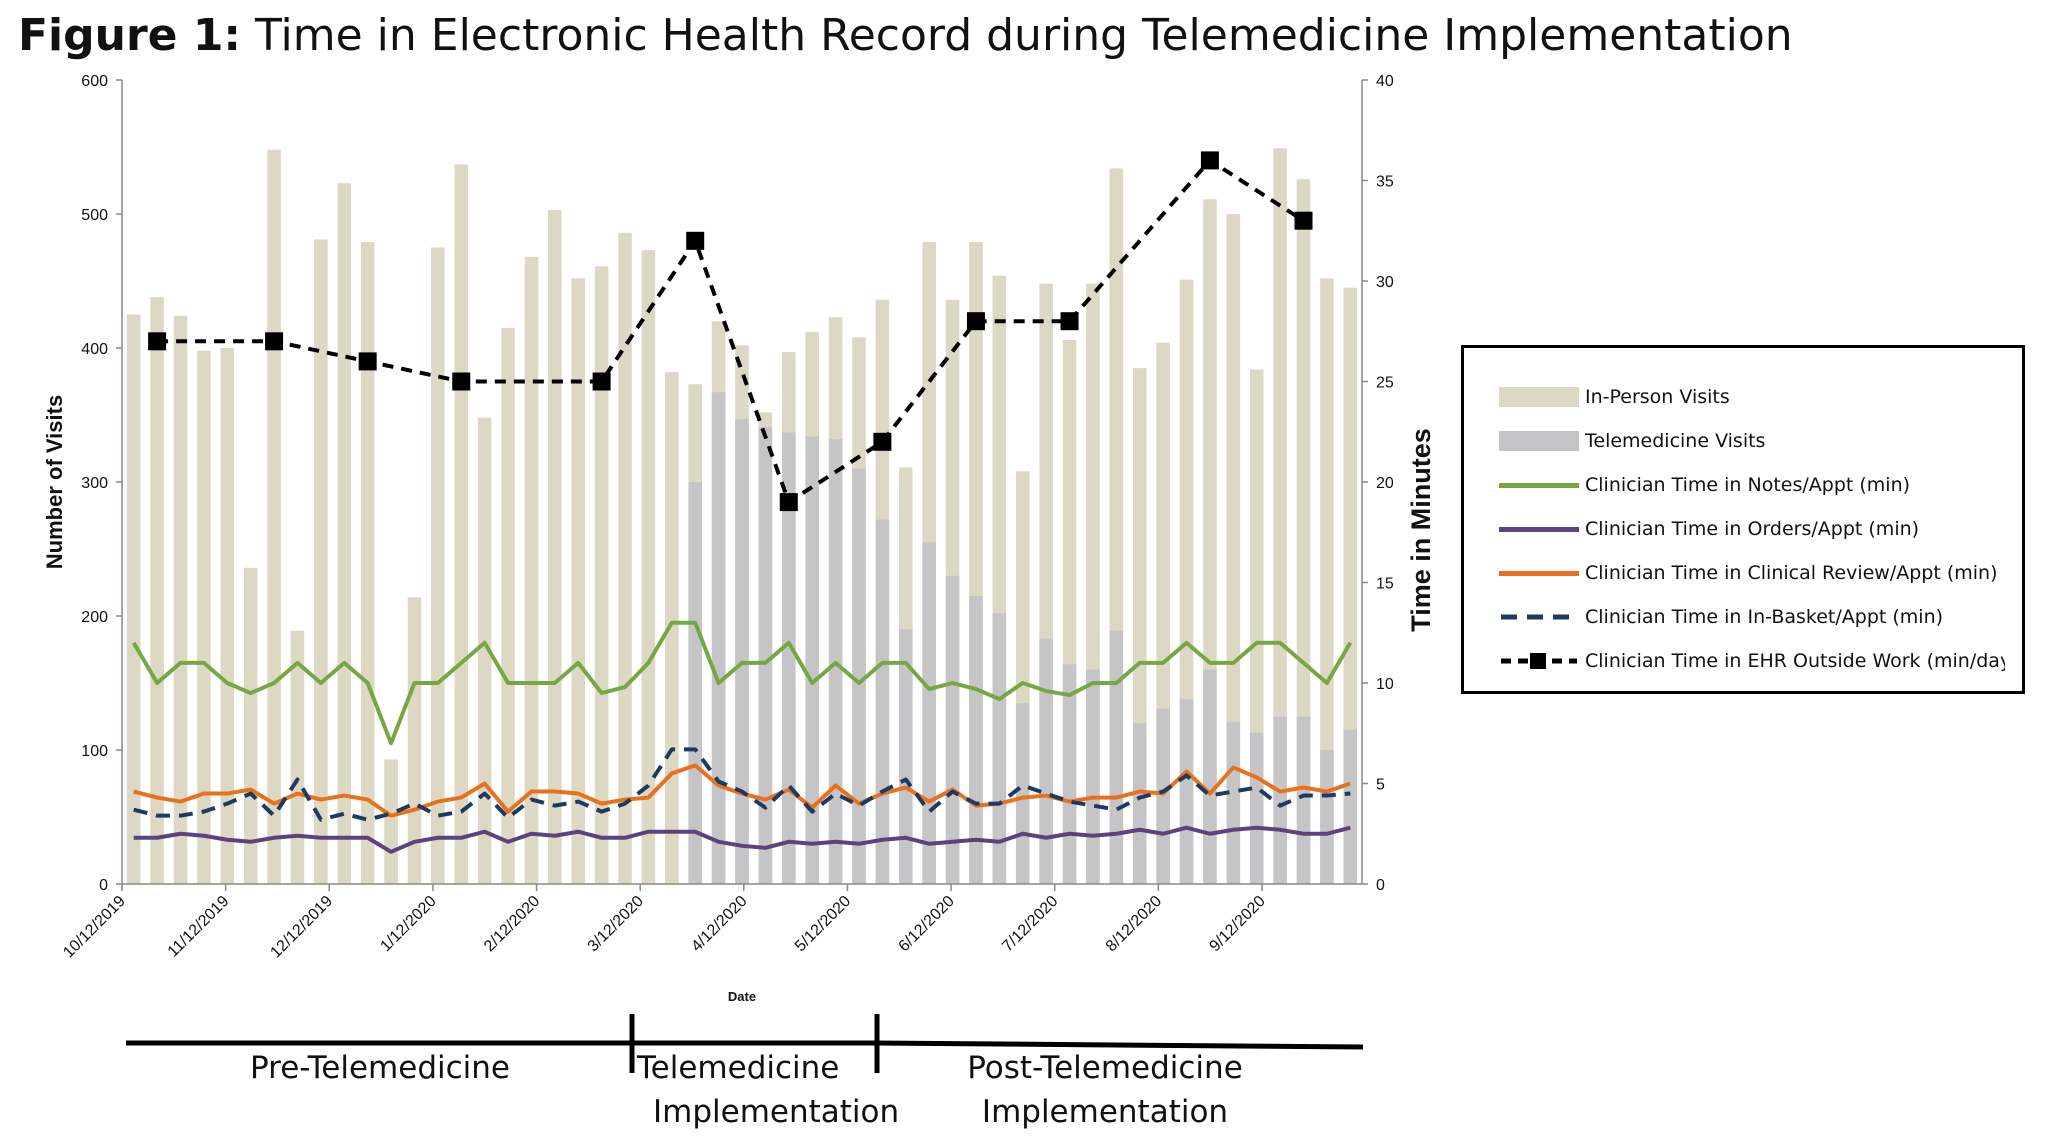 This screenshot has width=2048, height=1136. What do you see at coordinates (1764, 617) in the screenshot?
I see `legend-label-in-basket: Clinician Time in In-Basket/Appt (min)` at bounding box center [1764, 617].